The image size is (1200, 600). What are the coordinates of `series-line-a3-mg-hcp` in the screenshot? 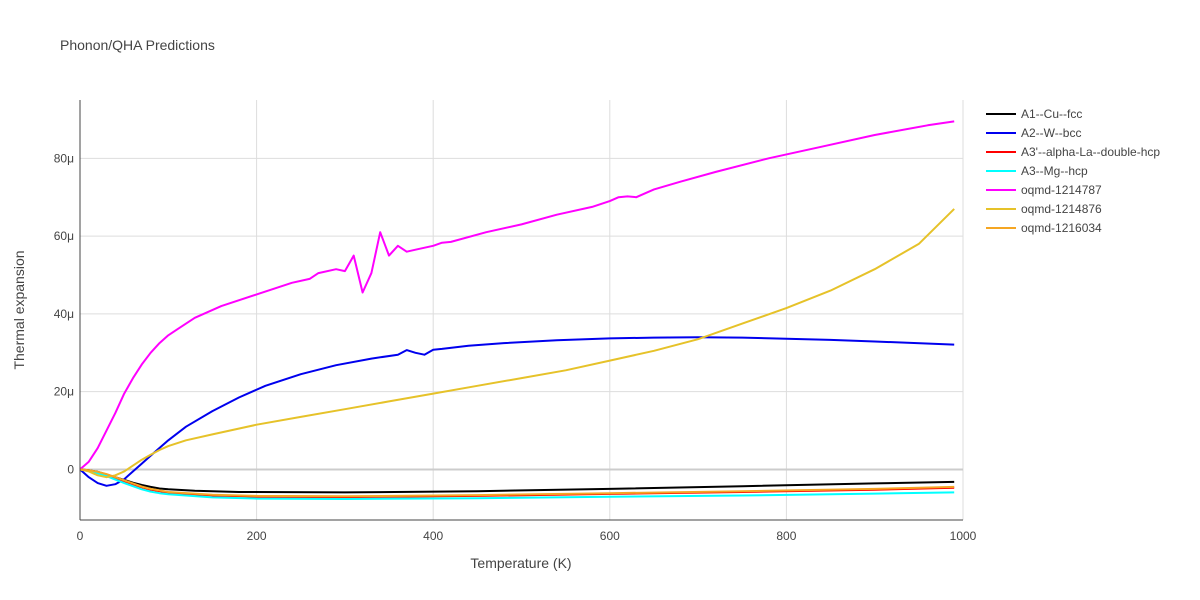 It's located at (517, 484).